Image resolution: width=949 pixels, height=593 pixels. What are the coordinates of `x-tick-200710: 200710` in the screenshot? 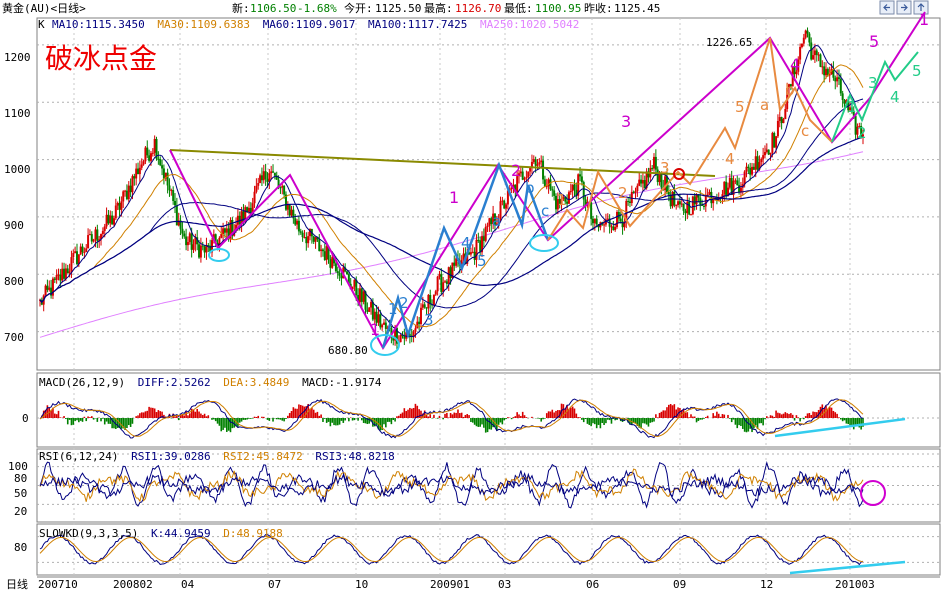 It's located at (58, 584).